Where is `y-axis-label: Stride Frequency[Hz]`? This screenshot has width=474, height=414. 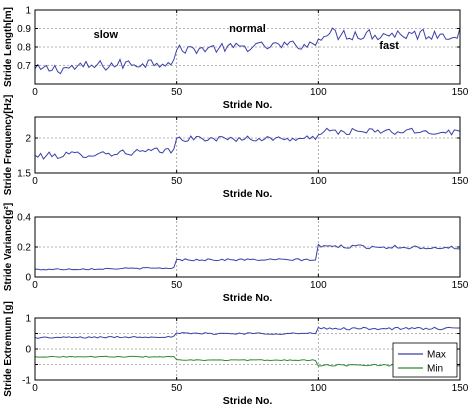 y-axis-label: Stride Frequency[Hz] is located at coordinates (8, 145).